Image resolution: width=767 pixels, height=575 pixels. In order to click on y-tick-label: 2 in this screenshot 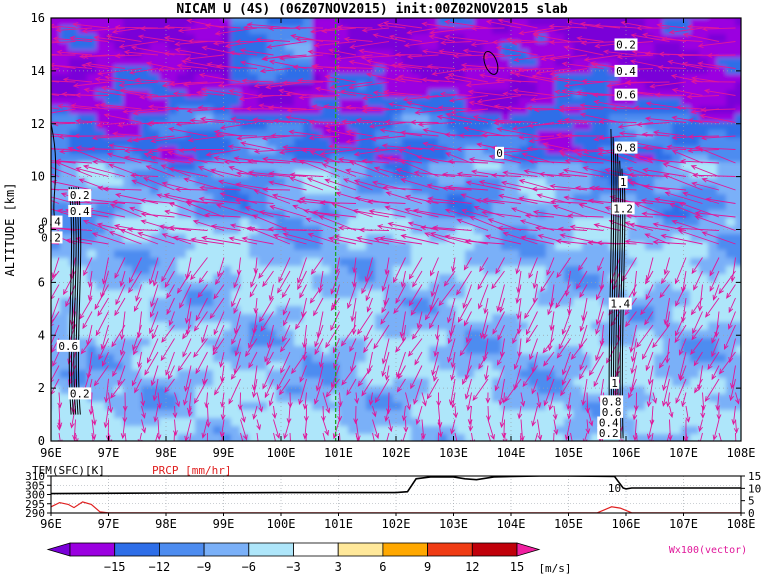, I will do `click(41, 388)`.